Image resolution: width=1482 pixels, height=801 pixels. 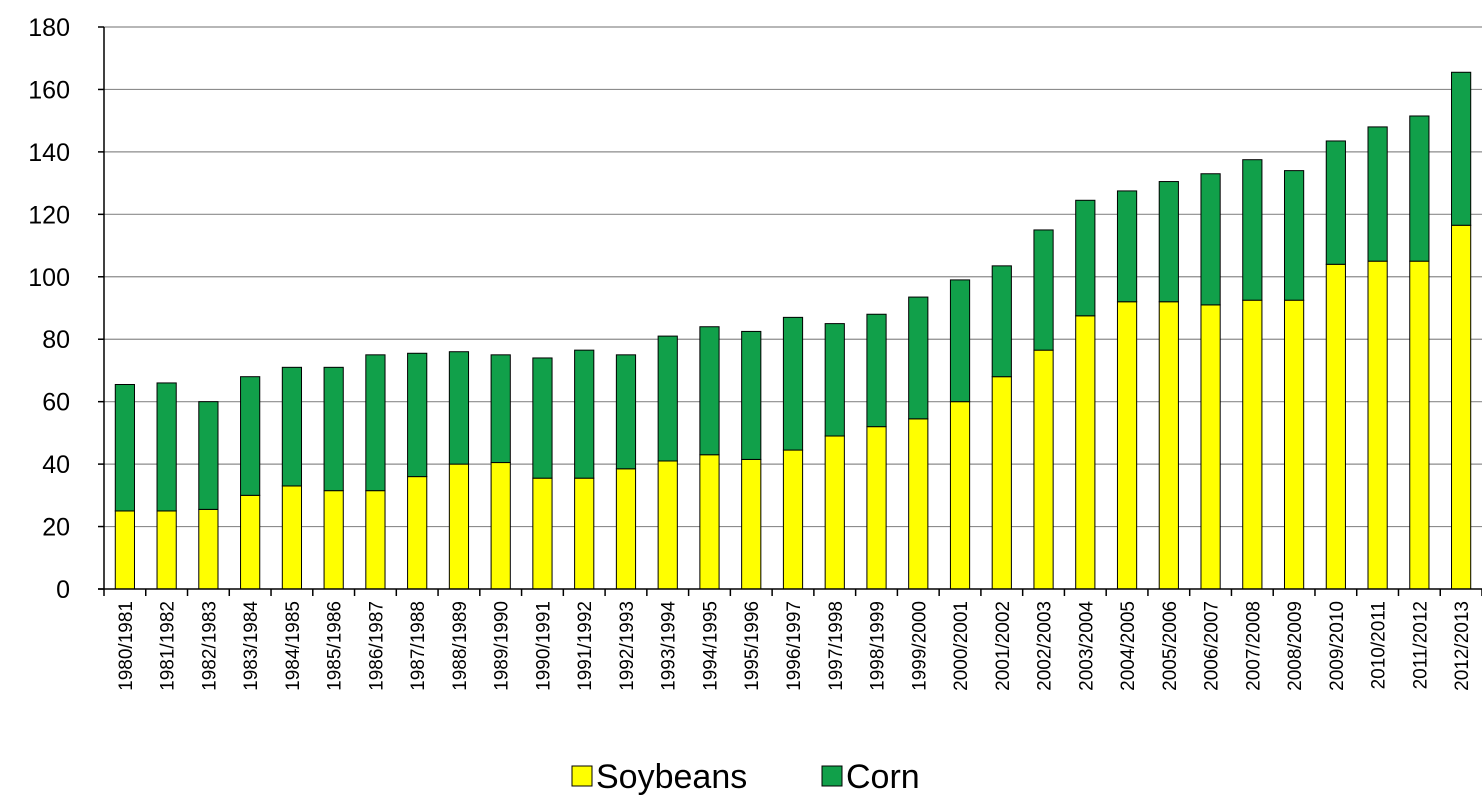 What do you see at coordinates (836, 646) in the screenshot?
I see `x-tick-label: 1997/1998` at bounding box center [836, 646].